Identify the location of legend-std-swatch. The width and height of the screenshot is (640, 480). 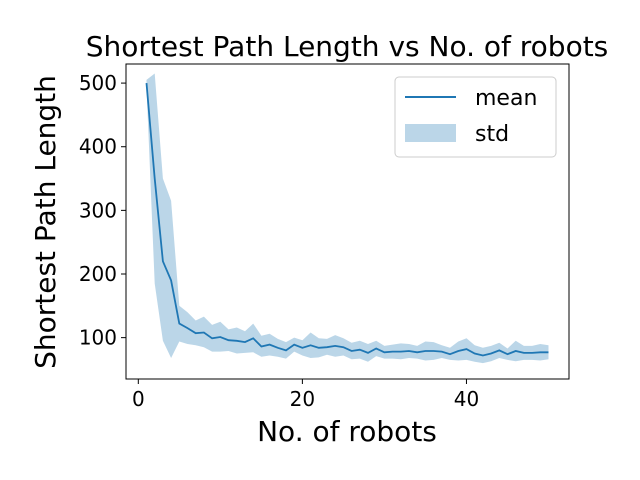
(430, 133).